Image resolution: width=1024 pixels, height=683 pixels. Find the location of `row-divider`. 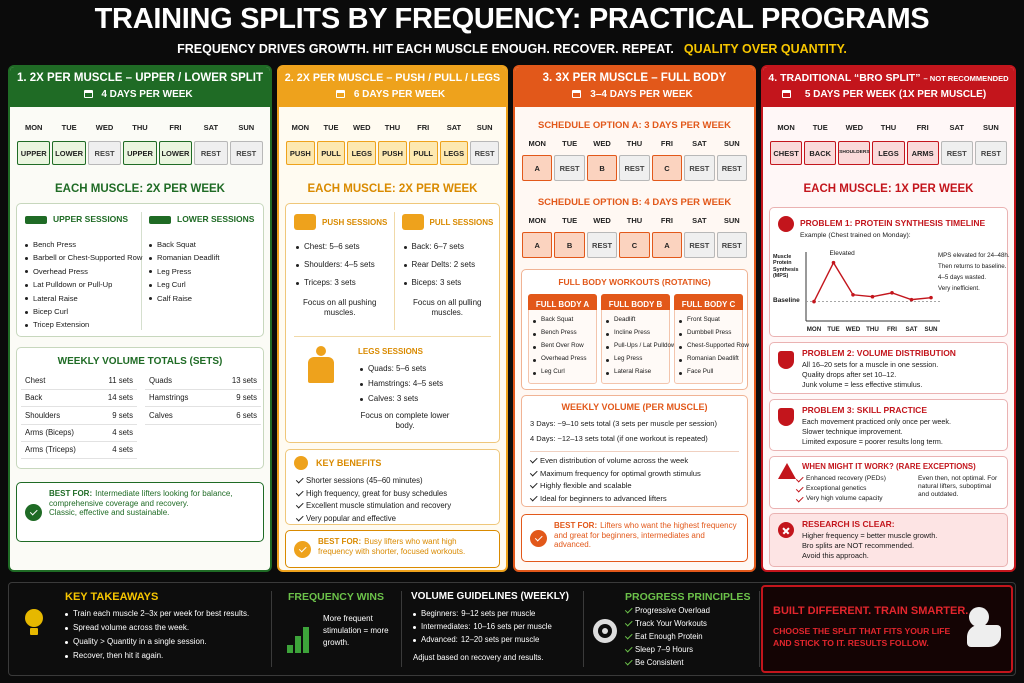

row-divider is located at coordinates (203, 389).